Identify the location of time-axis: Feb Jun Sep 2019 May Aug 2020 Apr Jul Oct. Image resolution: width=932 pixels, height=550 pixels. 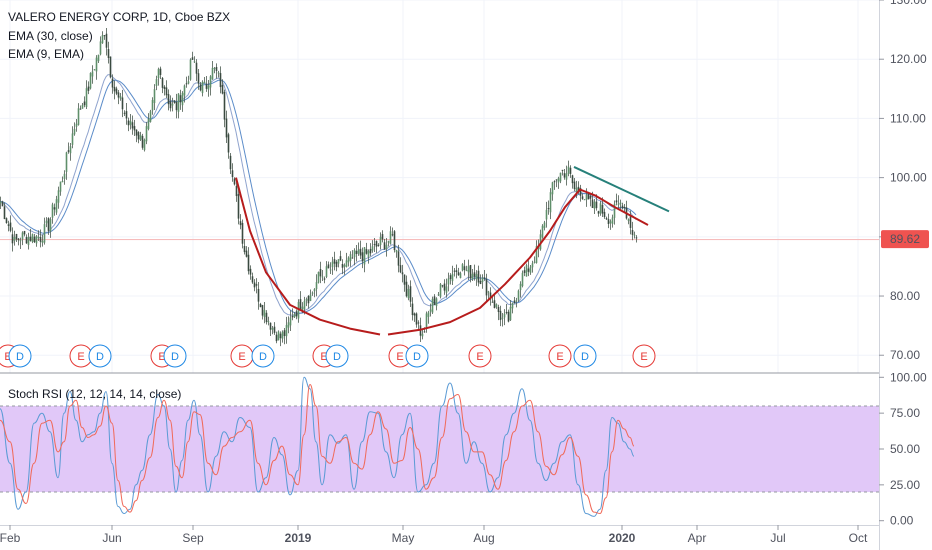
(434, 535).